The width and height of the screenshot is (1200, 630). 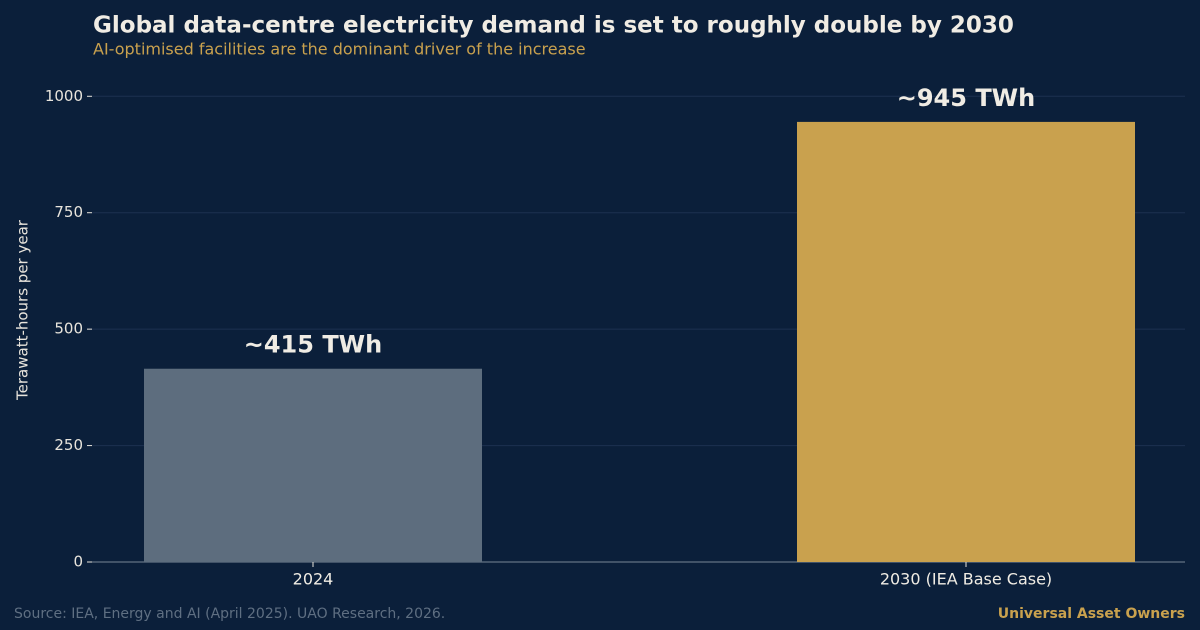 What do you see at coordinates (68, 329) in the screenshot?
I see `y-tick-label: 500` at bounding box center [68, 329].